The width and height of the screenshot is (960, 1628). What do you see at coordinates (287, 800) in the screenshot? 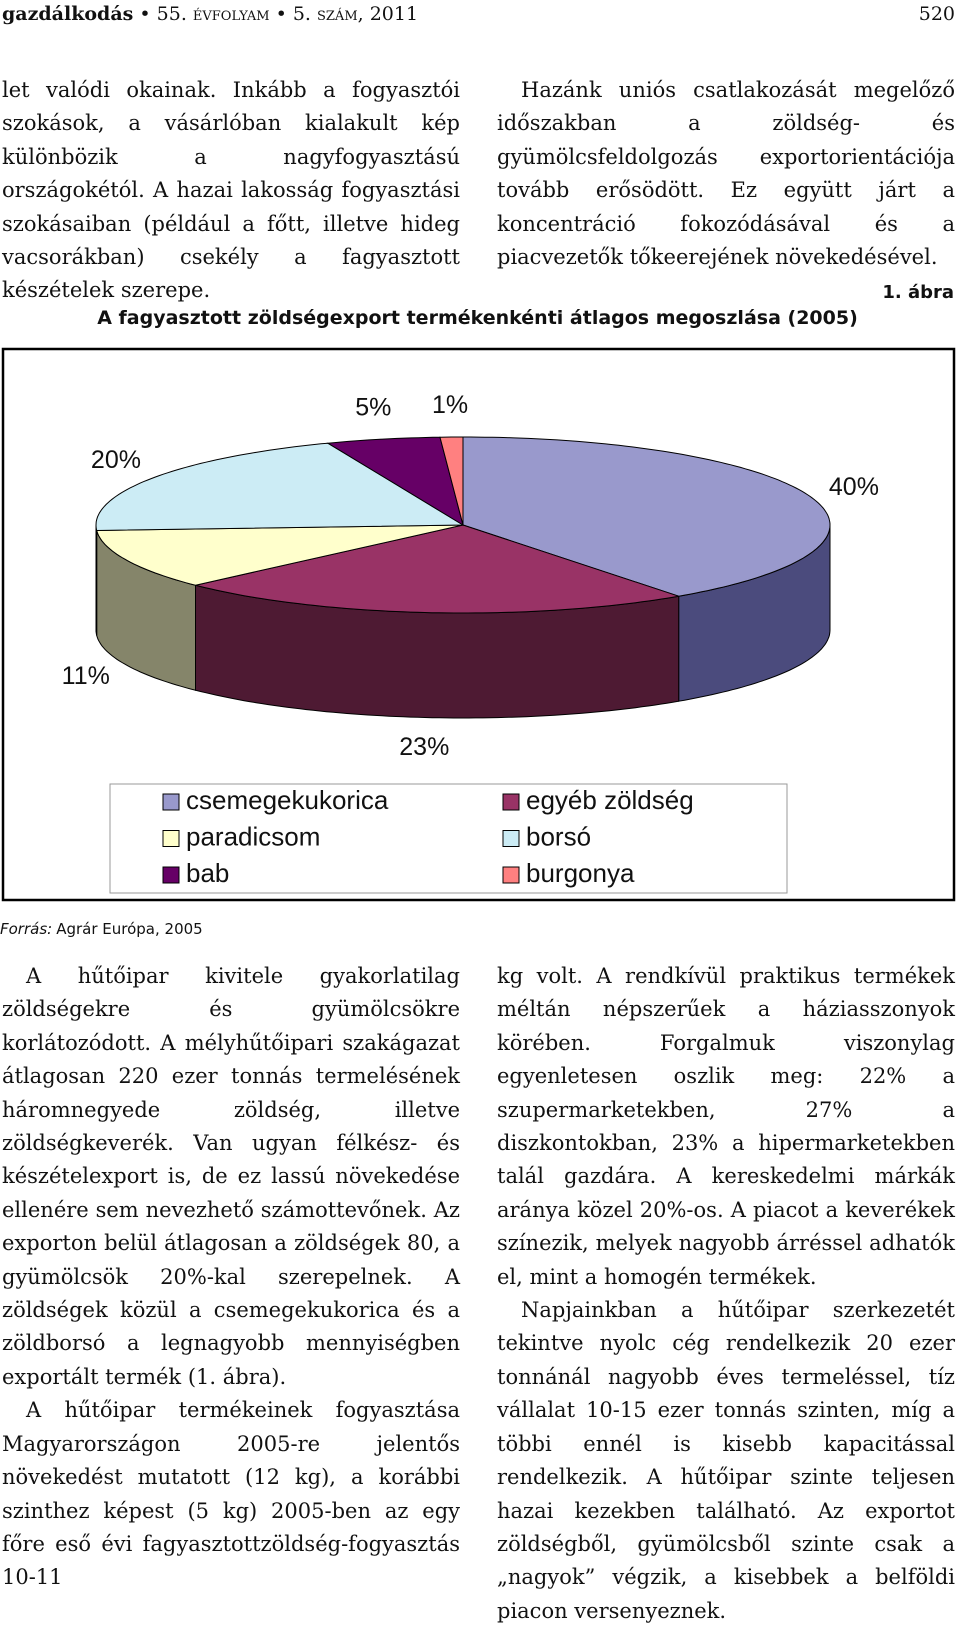
I see `legend-label: csemegekukorica` at bounding box center [287, 800].